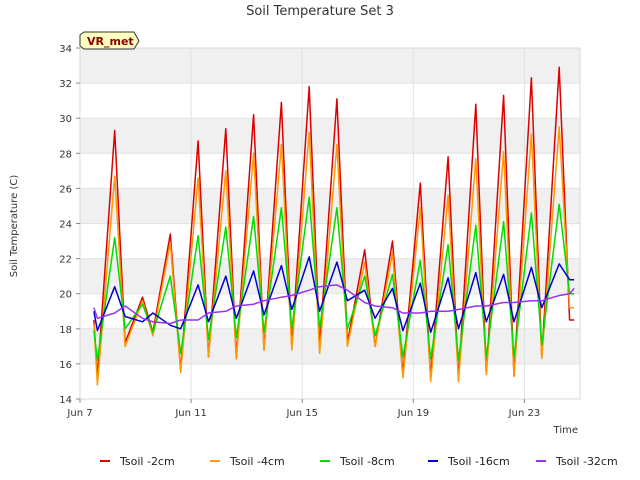 The height and width of the screenshot is (480, 640). What do you see at coordinates (65, 119) in the screenshot?
I see `y-tick-label: 30` at bounding box center [65, 119].